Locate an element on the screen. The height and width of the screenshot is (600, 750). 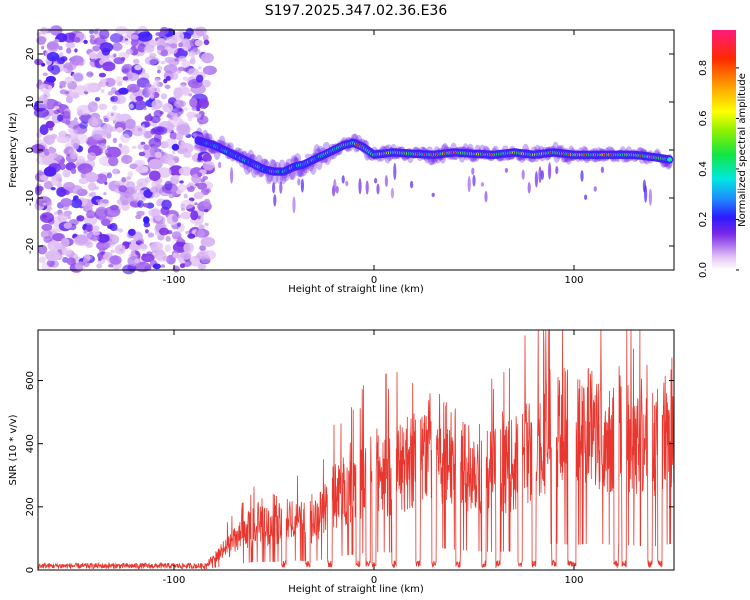
spectrogram-ridge-layer is located at coordinates (434, 170).